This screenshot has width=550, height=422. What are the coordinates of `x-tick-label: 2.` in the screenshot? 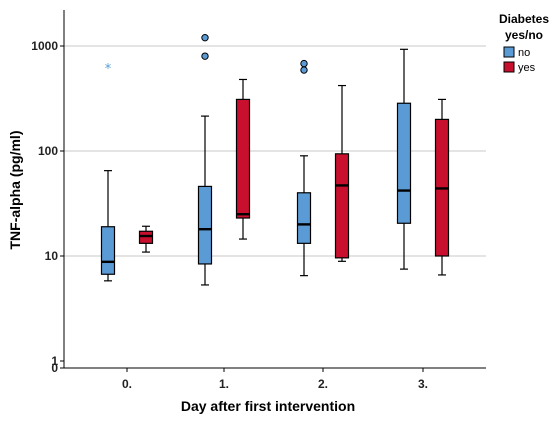 It's located at (323, 384).